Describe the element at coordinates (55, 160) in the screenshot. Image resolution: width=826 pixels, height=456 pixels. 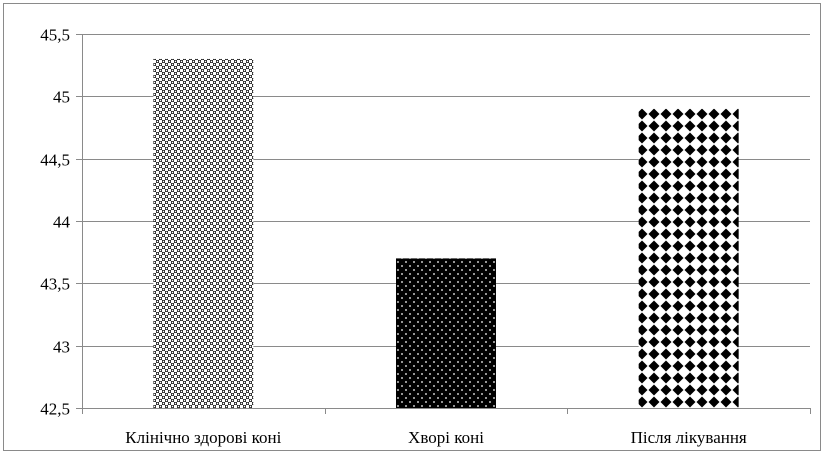
I see `y-tick-label: 44,5` at that location.